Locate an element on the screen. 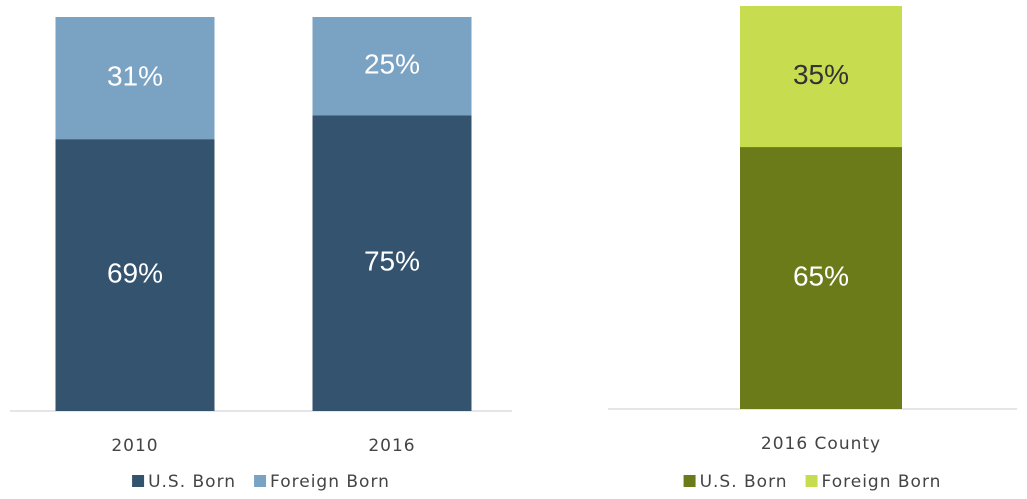 The height and width of the screenshot is (499, 1027). value-label: 65% is located at coordinates (821, 275).